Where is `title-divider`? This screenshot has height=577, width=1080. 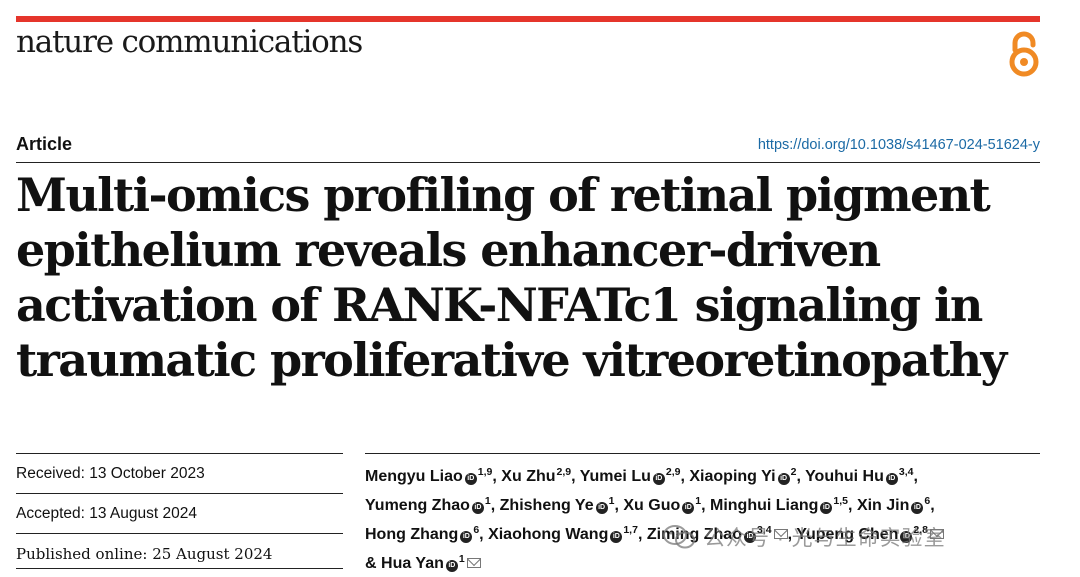 title-divider is located at coordinates (528, 162).